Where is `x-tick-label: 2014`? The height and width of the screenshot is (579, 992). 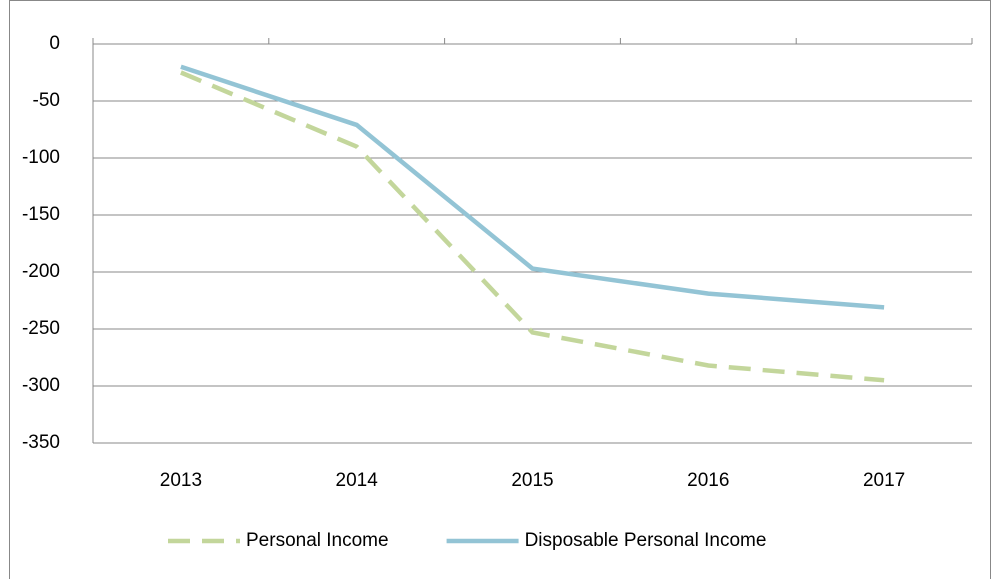 x-tick-label: 2014 is located at coordinates (357, 480).